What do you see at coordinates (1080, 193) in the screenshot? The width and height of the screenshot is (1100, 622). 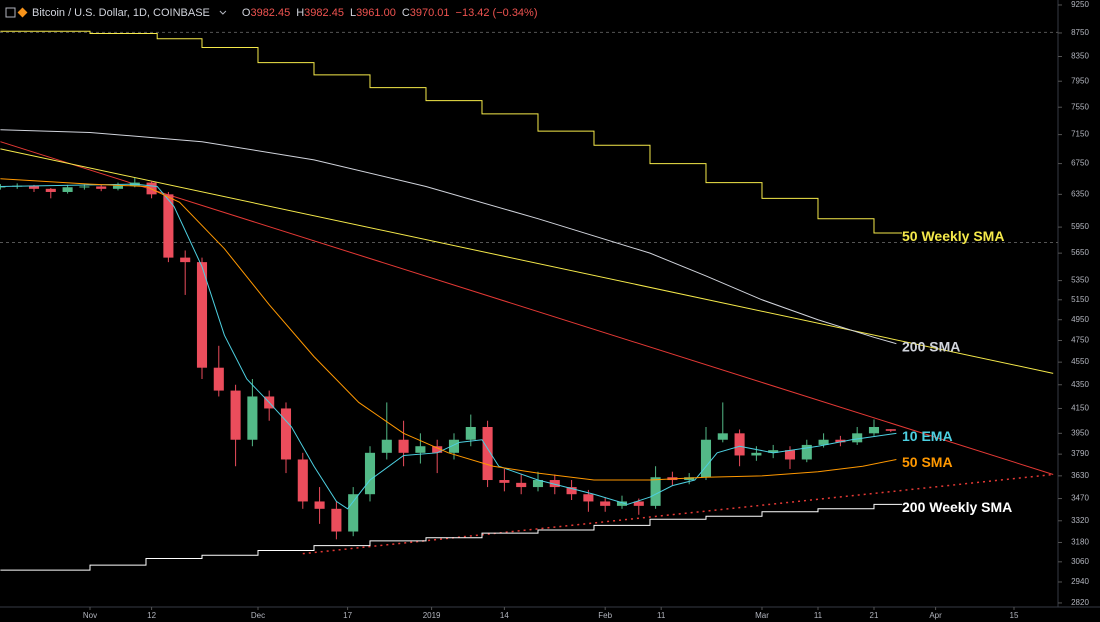 I see `y-tick-label: 6350` at bounding box center [1080, 193].